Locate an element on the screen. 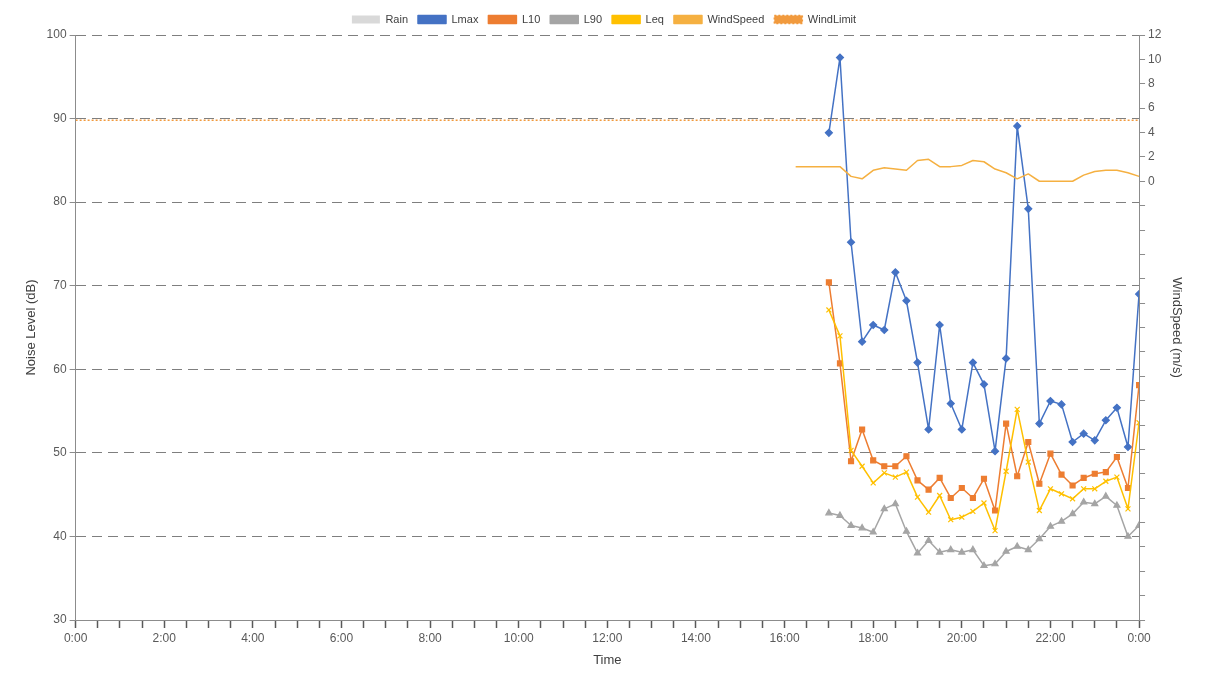  x-tick-label: 22:00 is located at coordinates (1050, 637).